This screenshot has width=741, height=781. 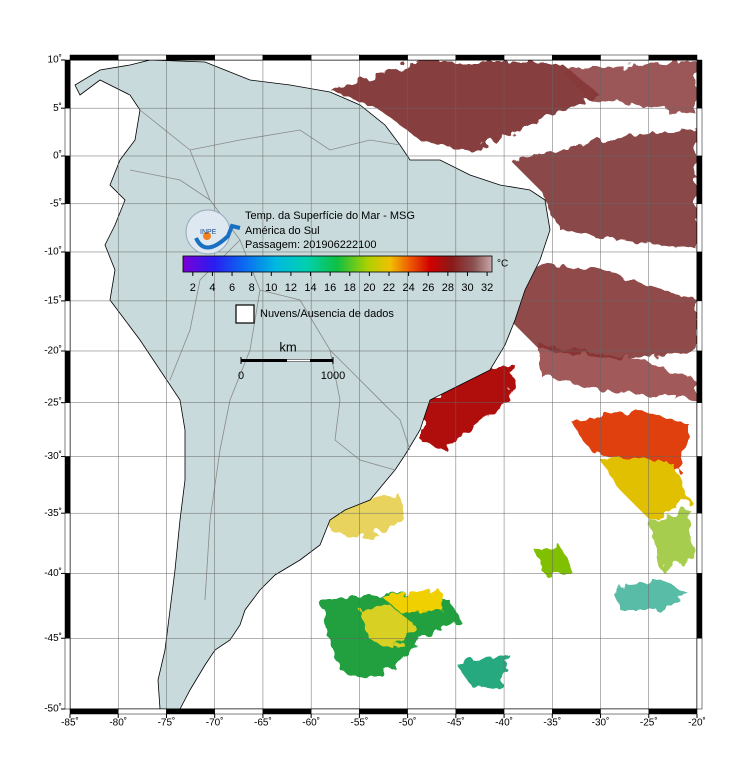 I want to click on scale-label: 1000, so click(x=333, y=376).